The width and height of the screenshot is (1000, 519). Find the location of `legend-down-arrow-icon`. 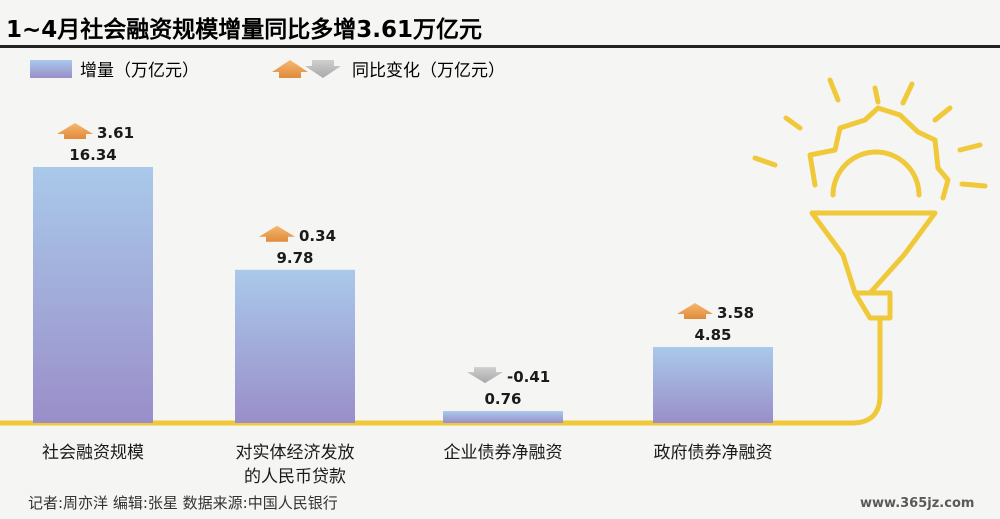

legend-down-arrow-icon is located at coordinates (323, 69).